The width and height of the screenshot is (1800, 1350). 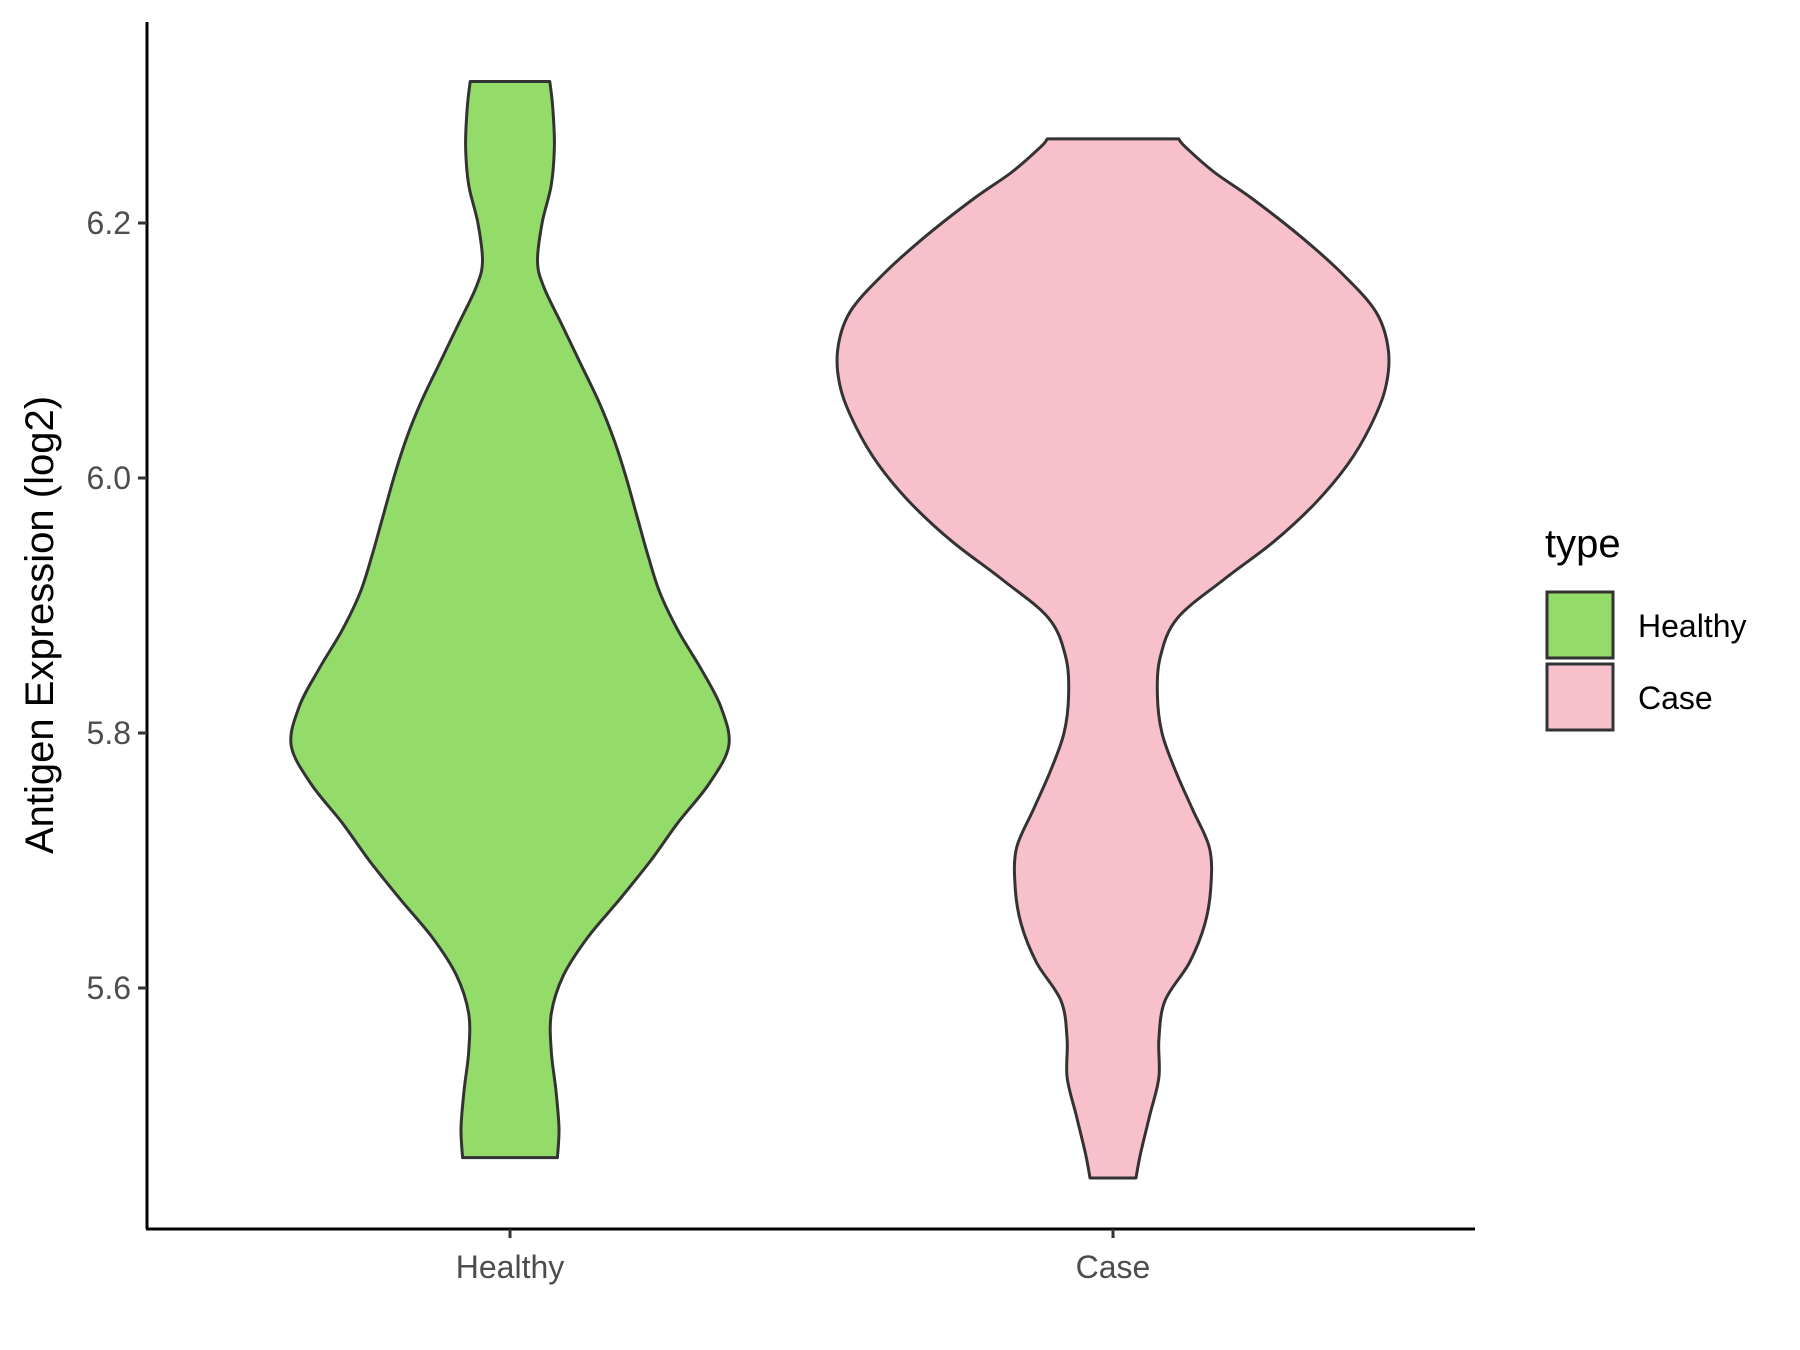 What do you see at coordinates (803, 1257) in the screenshot?
I see `x-ticks: Healthy Case` at bounding box center [803, 1257].